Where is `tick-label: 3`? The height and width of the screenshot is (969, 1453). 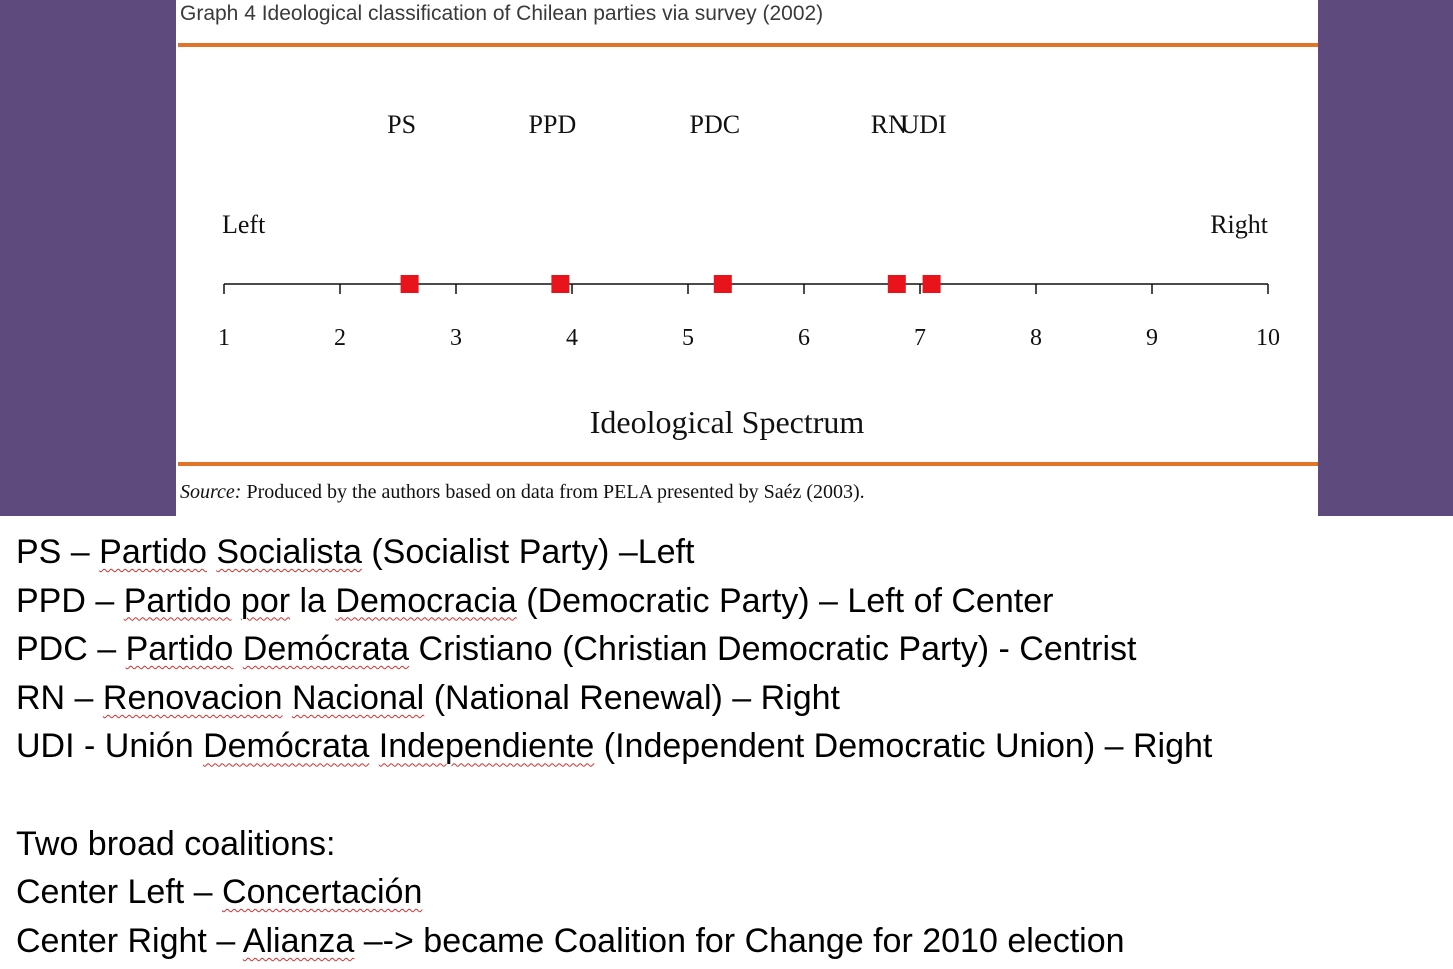
tick-label: 3 is located at coordinates (456, 338).